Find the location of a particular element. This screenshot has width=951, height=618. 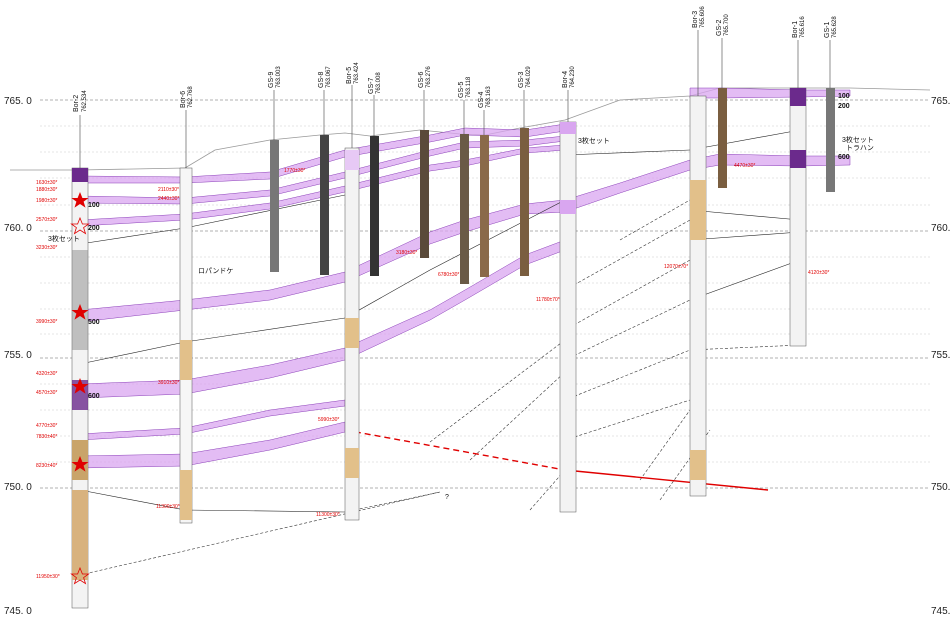

bore-elev-gs-5: 763.118 is located at coordinates (469, 87).